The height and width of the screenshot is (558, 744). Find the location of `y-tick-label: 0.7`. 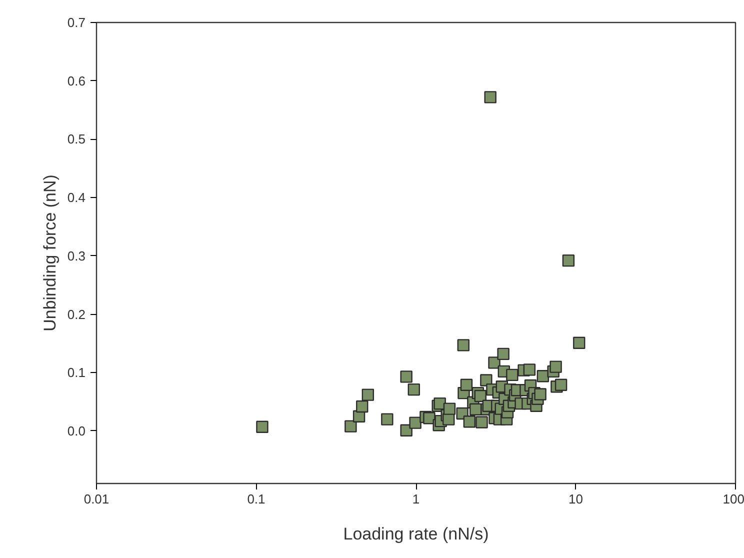

y-tick-label: 0.7 is located at coordinates (76, 22).